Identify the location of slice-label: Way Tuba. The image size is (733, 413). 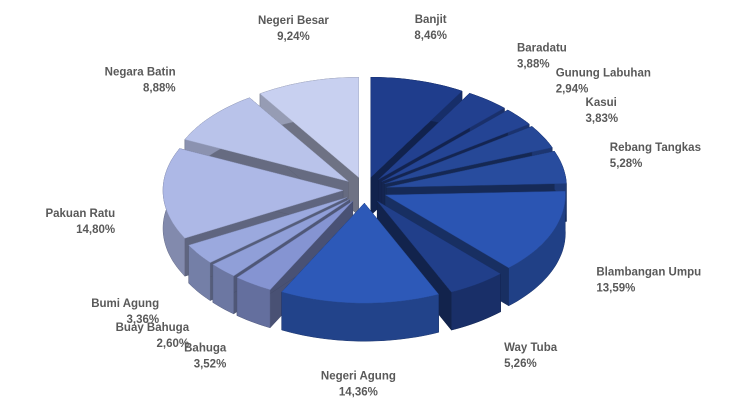
(531, 348).